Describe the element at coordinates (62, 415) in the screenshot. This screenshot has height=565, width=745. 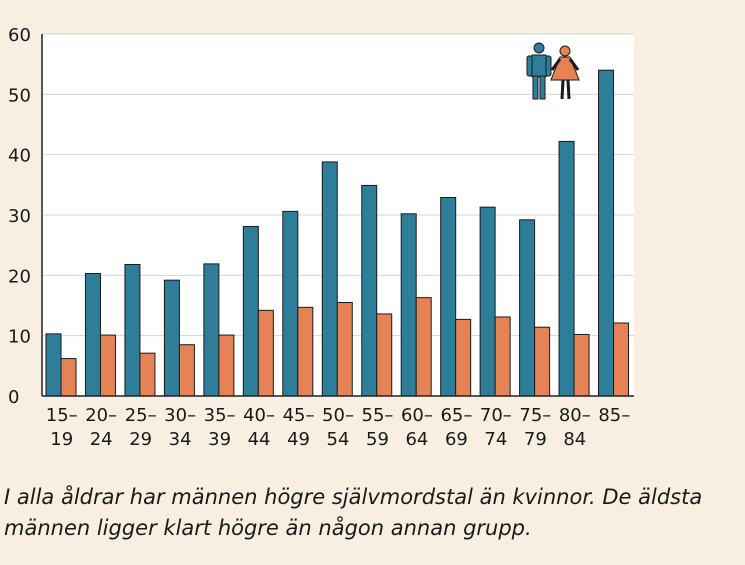
I see `x-tick-label: 15–` at that location.